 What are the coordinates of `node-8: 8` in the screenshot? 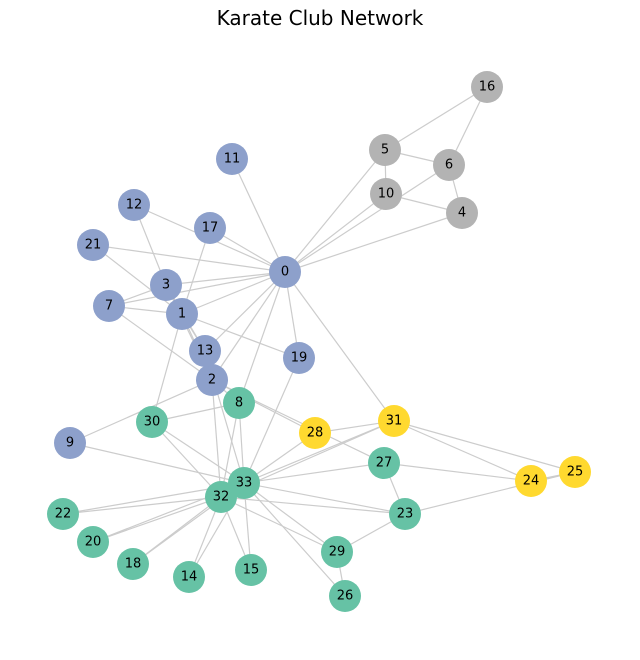 It's located at (239, 403).